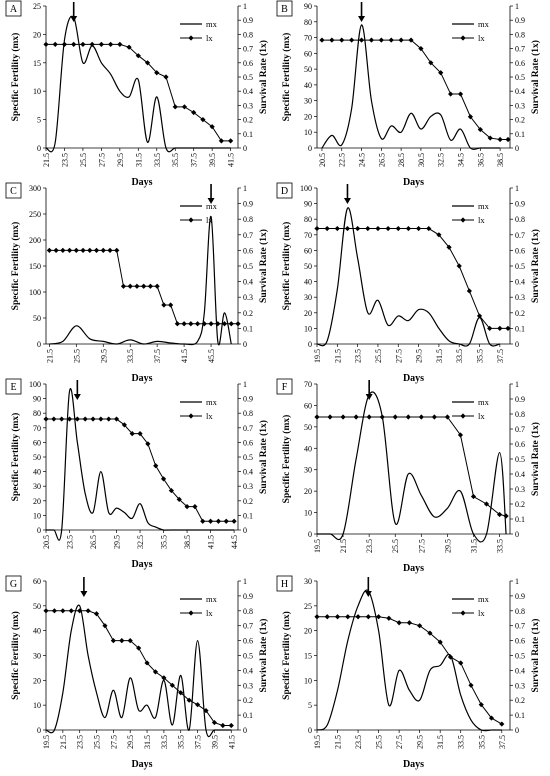  I want to click on panel-label: G, so click(13, 584).